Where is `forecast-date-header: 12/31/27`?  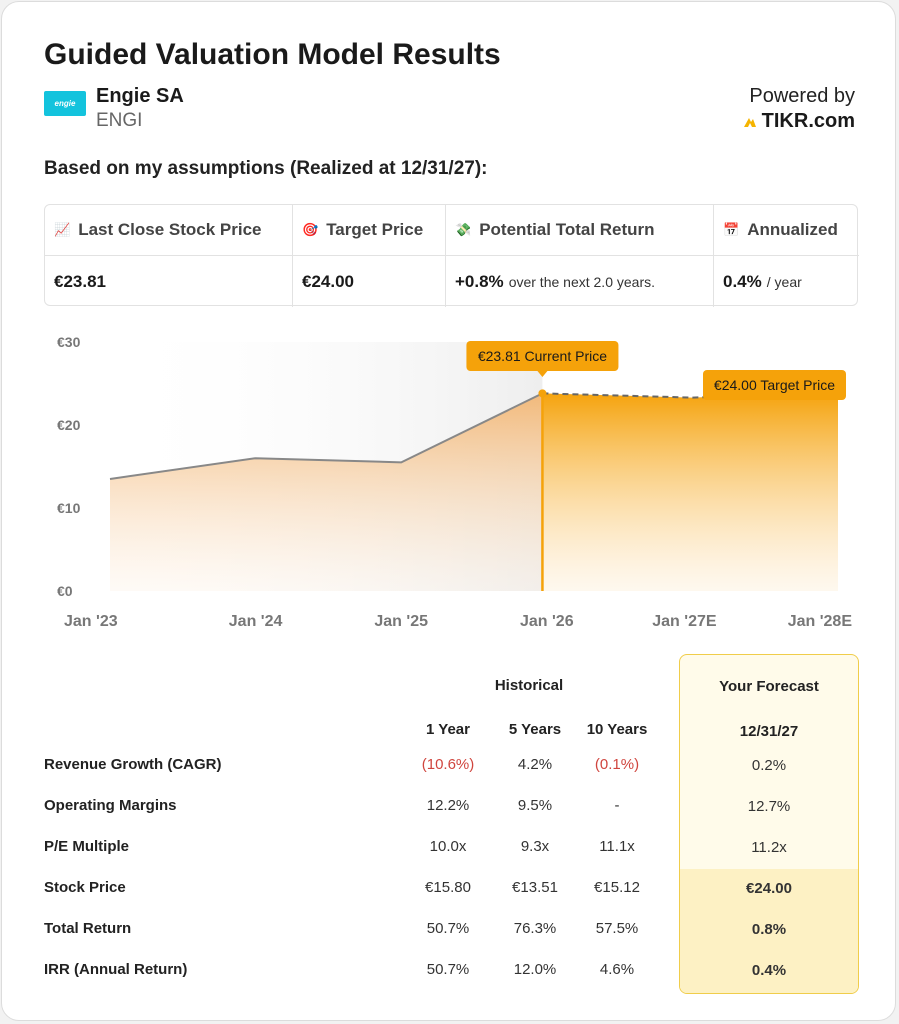 forecast-date-header: 12/31/27 is located at coordinates (769, 731).